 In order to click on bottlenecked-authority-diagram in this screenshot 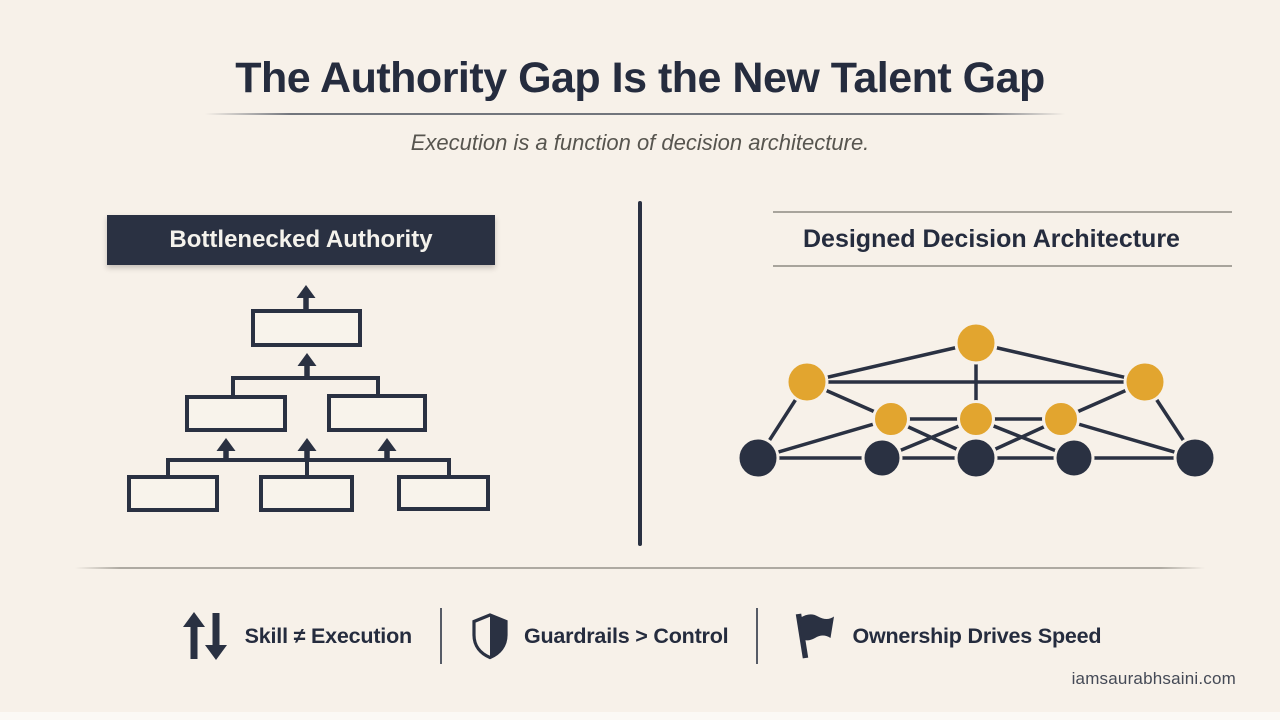, I will do `click(308, 398)`.